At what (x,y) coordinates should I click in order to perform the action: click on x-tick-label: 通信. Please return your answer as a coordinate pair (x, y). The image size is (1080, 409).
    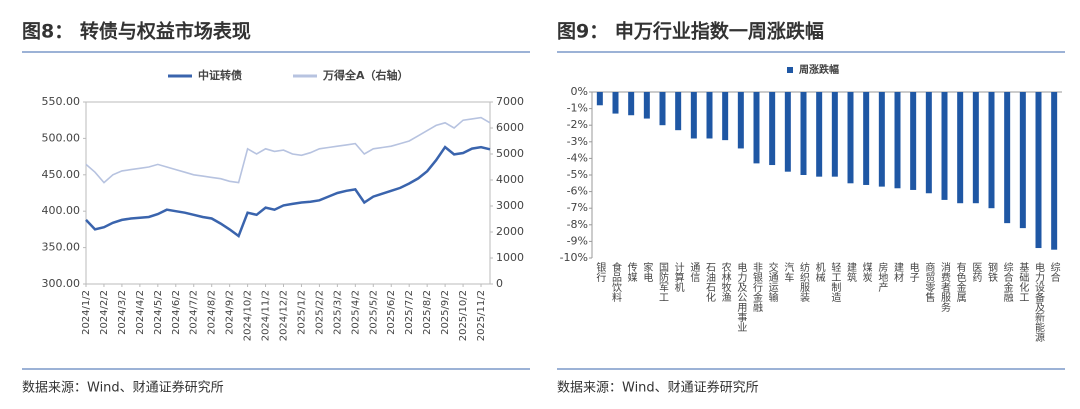
    Looking at the image, I should click on (694, 272).